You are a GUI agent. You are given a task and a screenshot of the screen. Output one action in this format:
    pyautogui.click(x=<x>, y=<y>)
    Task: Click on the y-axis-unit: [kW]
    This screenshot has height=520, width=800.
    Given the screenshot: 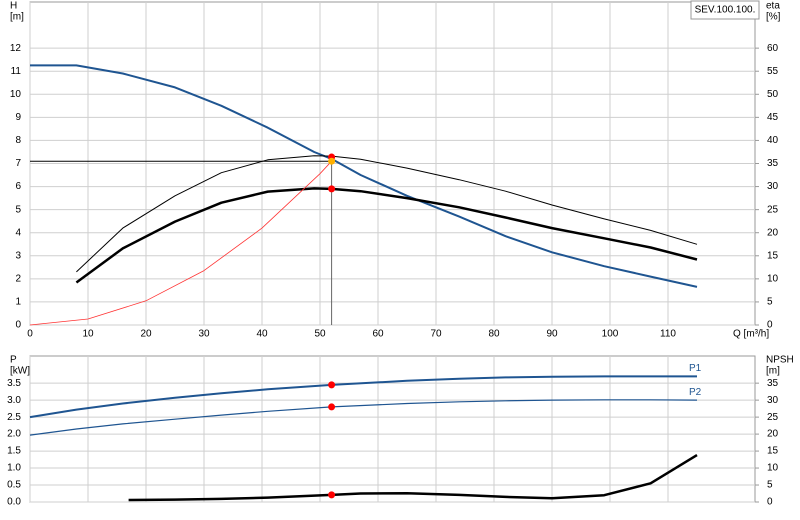 What is the action you would take?
    pyautogui.click(x=20, y=371)
    